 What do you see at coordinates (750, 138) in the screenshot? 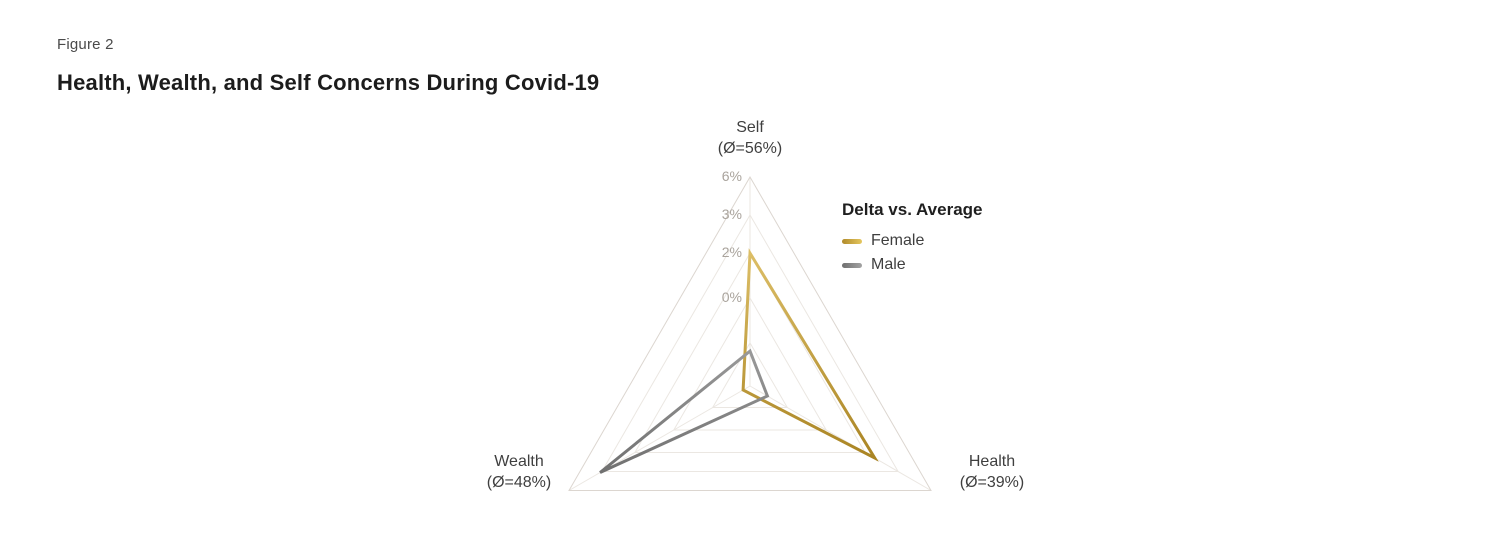
I see `axis-label-self: Self (Ø=56%)` at bounding box center [750, 138].